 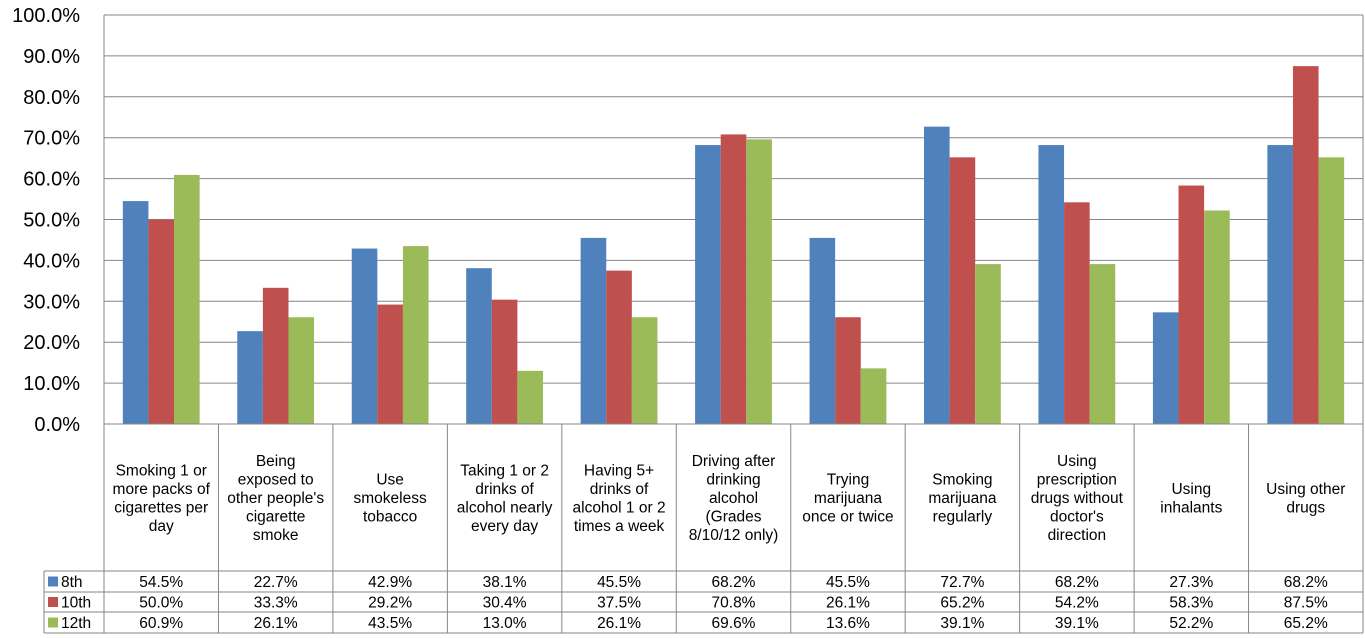 I want to click on table-cell: 29.2%, so click(x=390, y=603).